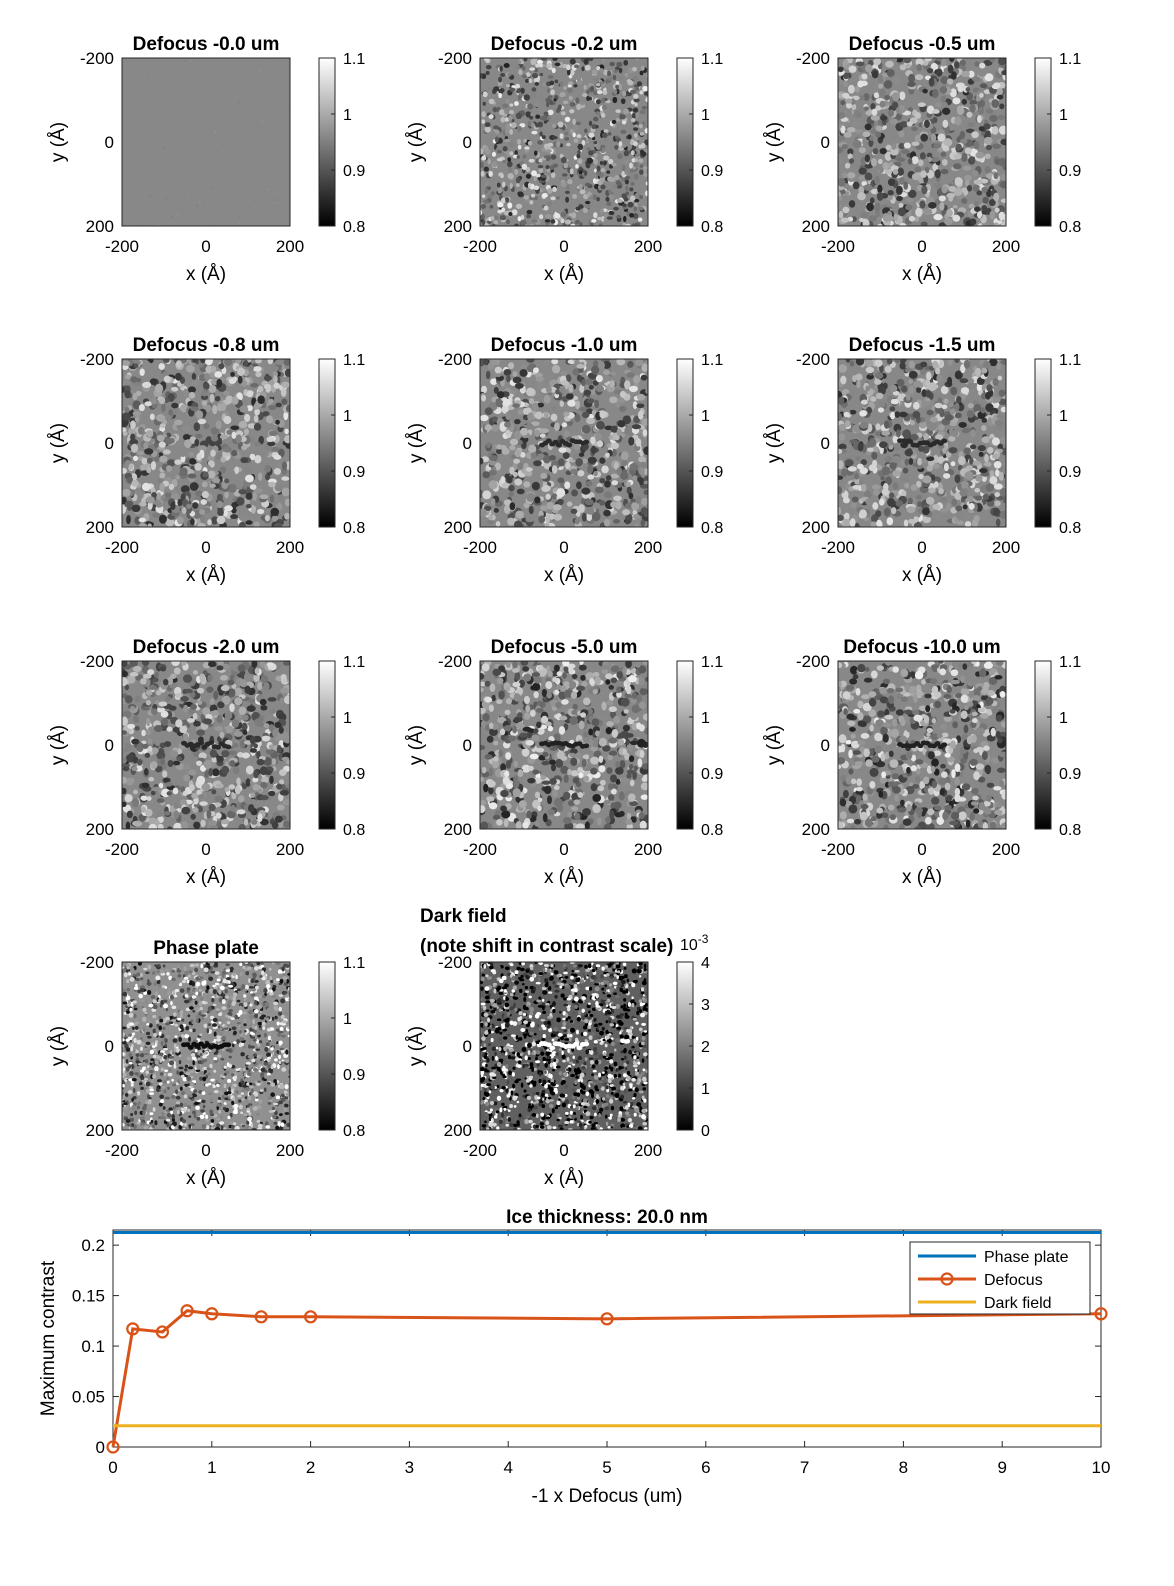 The height and width of the screenshot is (1586, 1174). Describe the element at coordinates (559, 445) in the screenshot. I see `central-feature` at that location.